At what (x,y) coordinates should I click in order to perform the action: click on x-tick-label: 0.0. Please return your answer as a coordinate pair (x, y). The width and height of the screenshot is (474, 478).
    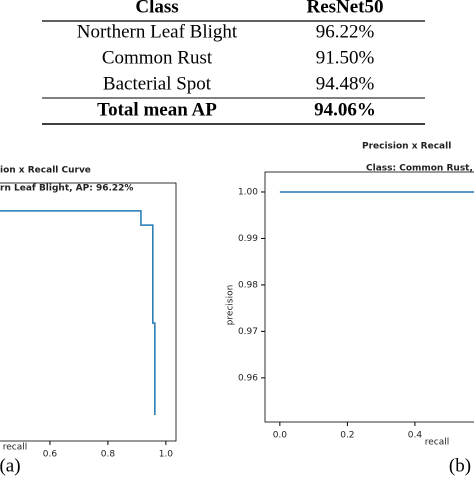
    Looking at the image, I should click on (280, 436).